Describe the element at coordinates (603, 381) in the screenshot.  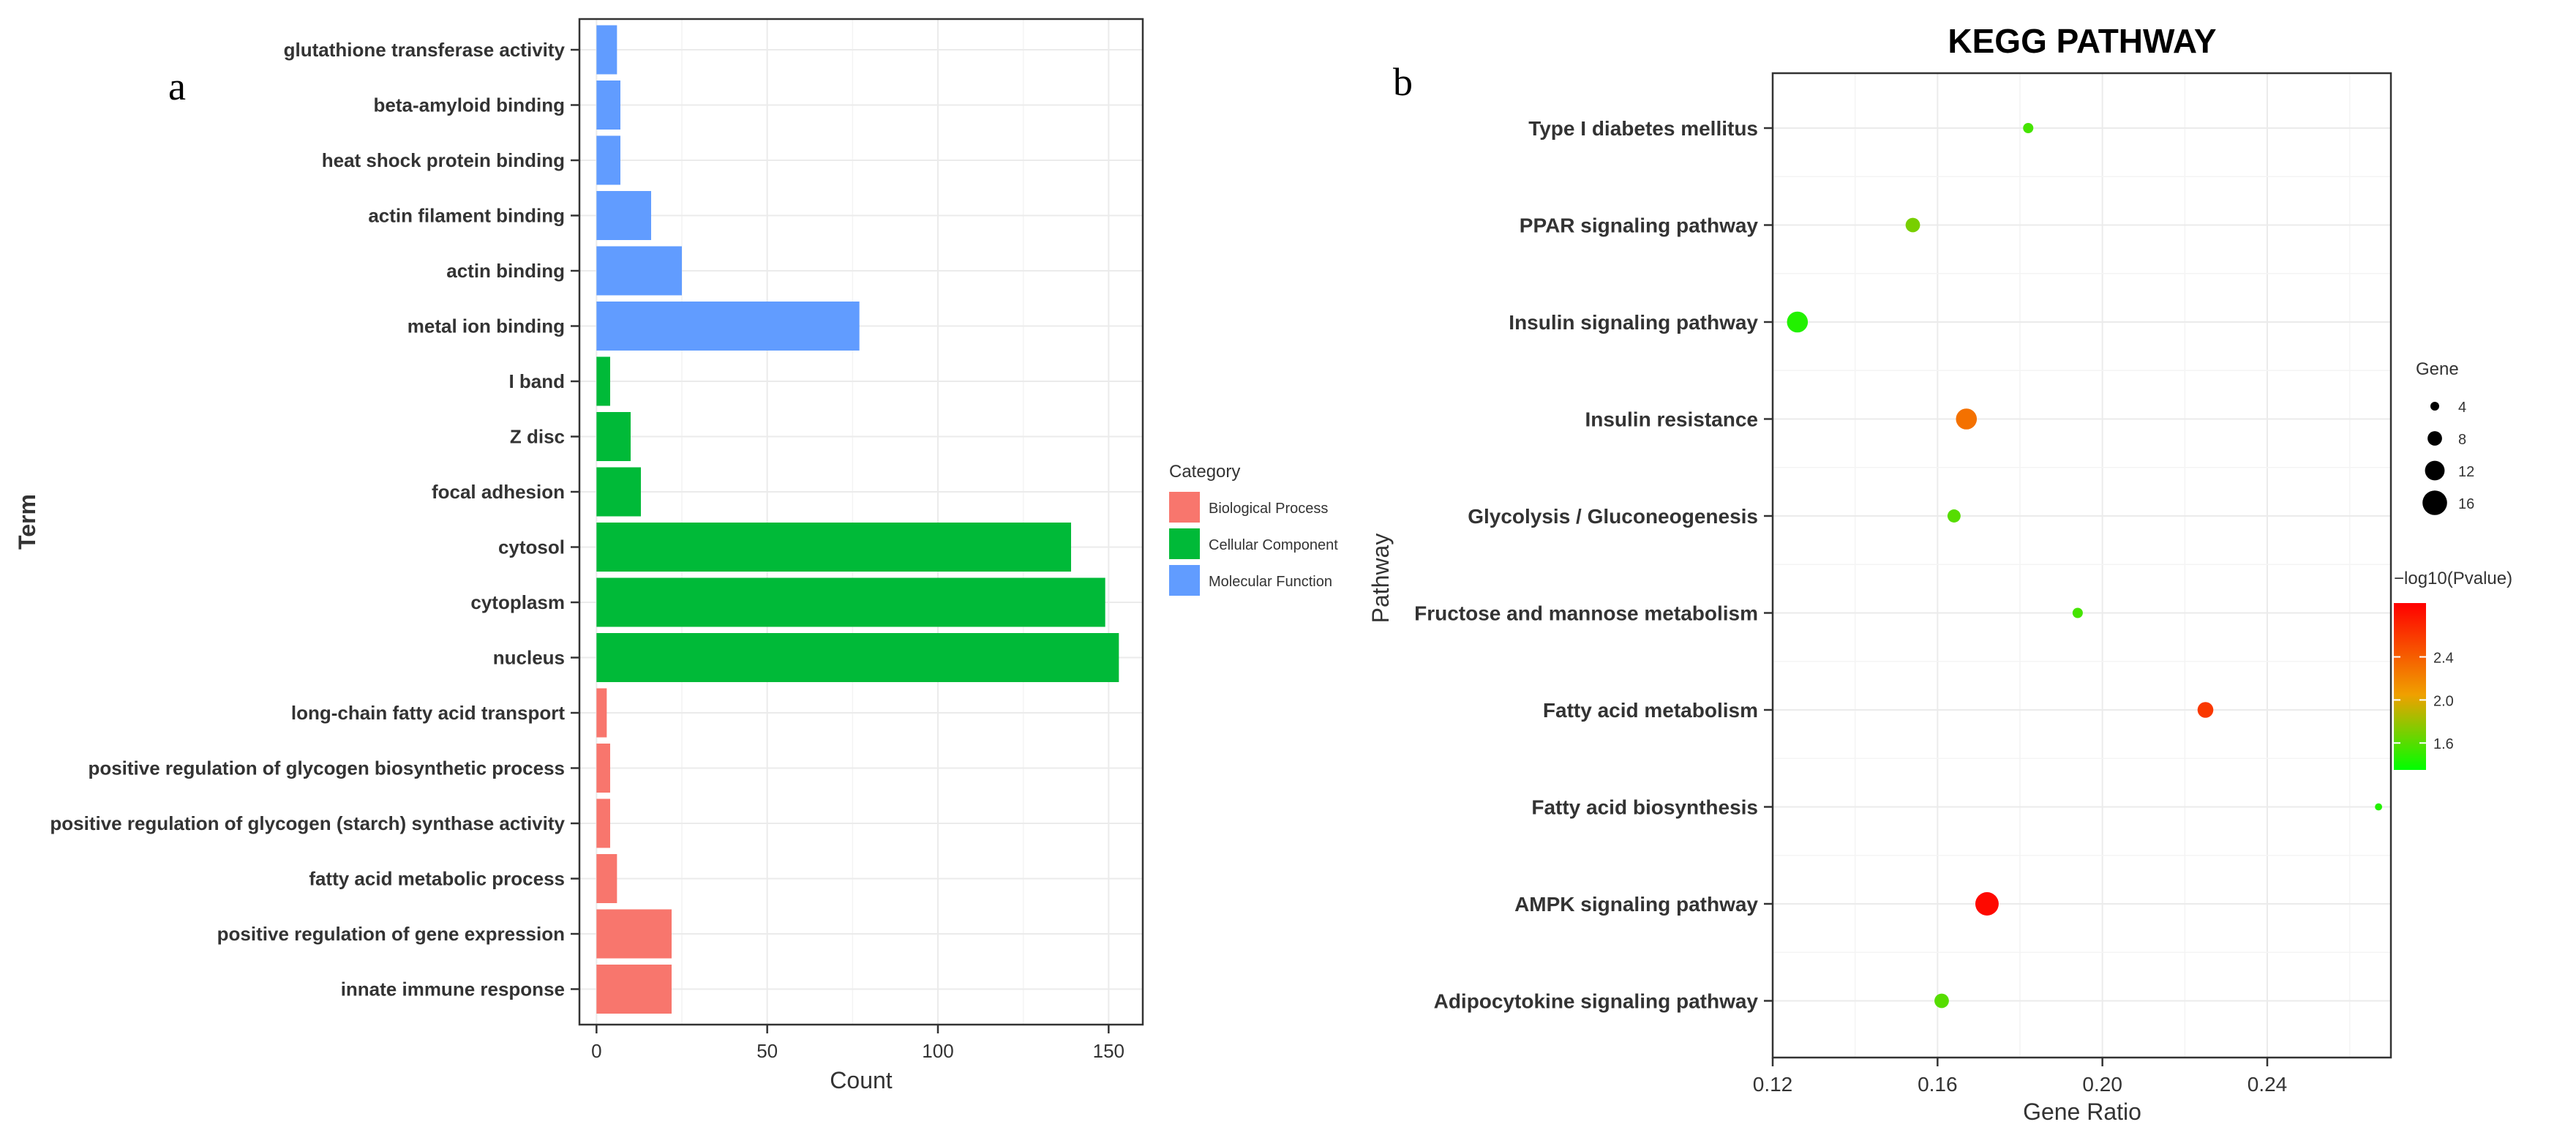
I see `bar-i-band` at that location.